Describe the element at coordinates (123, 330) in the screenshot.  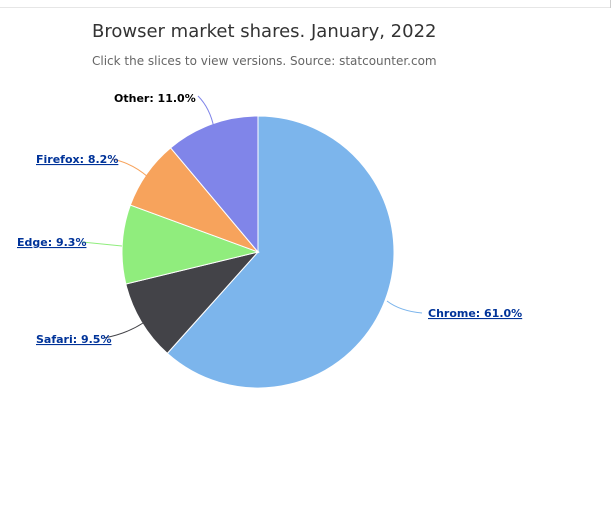
I see `connector-safari` at that location.